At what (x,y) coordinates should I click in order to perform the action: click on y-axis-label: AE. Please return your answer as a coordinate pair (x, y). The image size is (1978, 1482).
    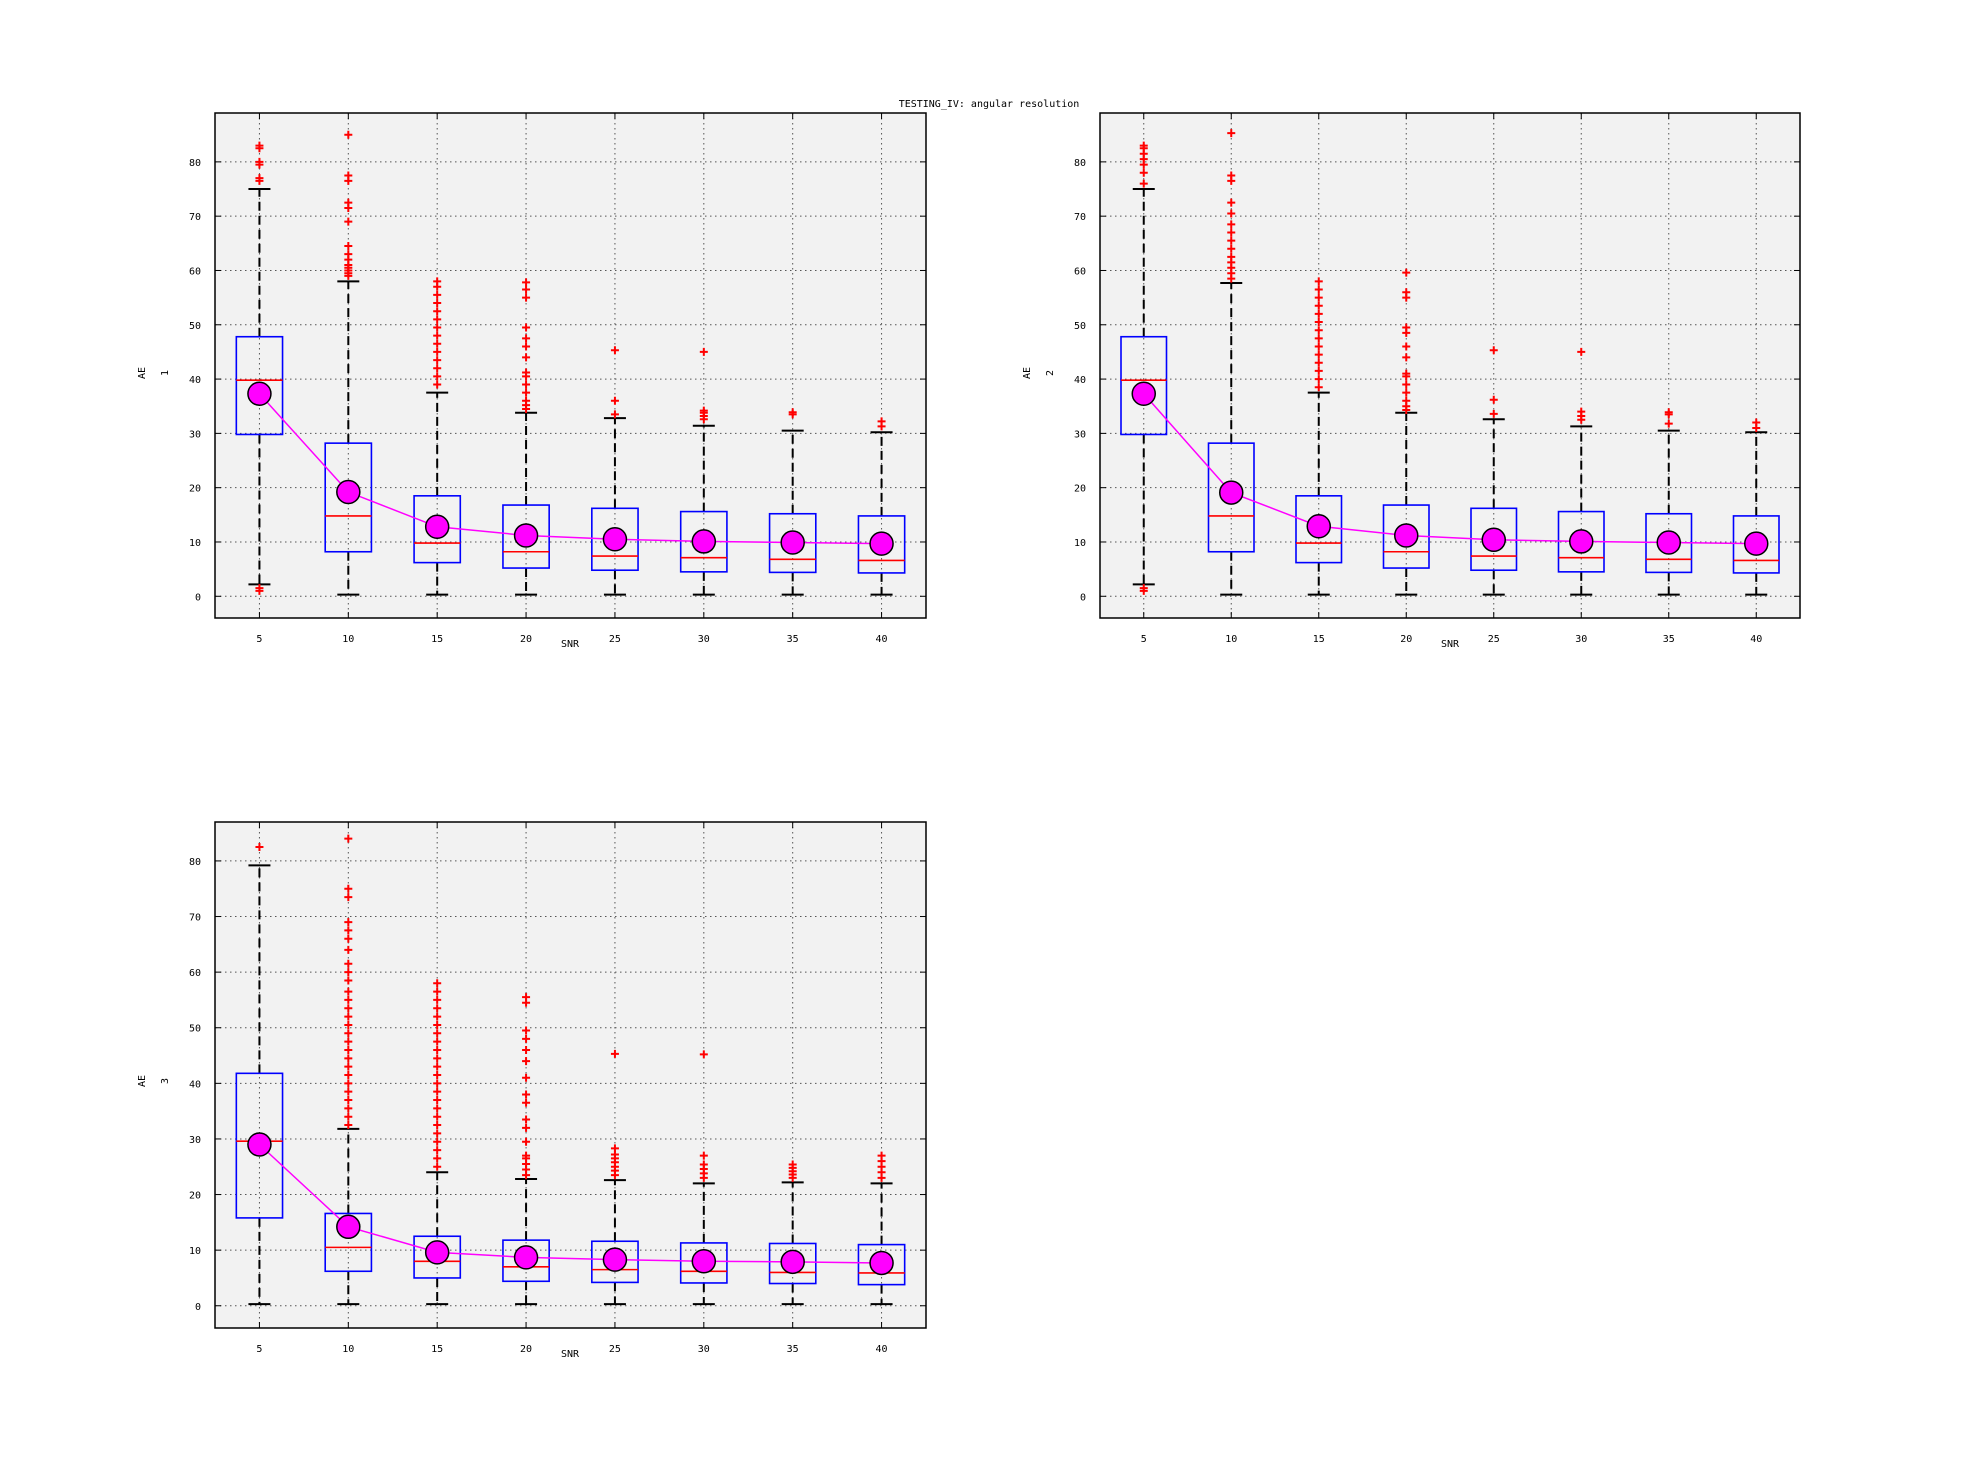
    Looking at the image, I should click on (1027, 373).